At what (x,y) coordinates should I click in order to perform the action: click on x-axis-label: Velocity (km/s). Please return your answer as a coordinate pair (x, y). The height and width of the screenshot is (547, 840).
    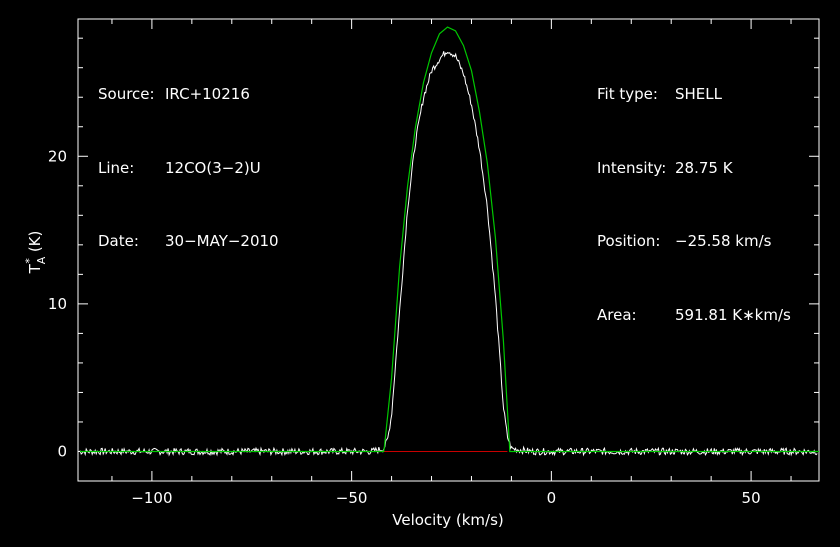
    Looking at the image, I should click on (447, 520).